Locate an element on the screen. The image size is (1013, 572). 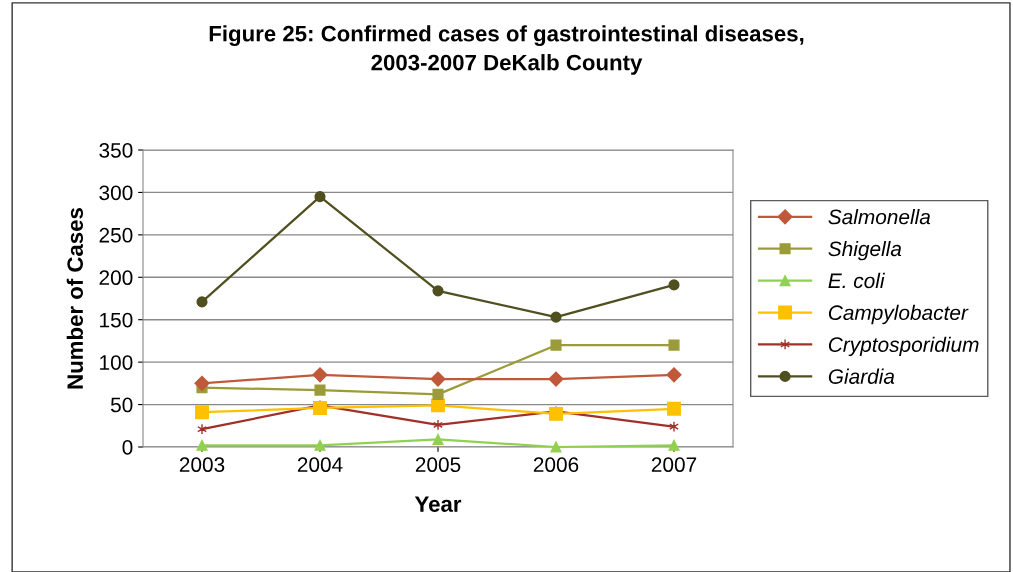
x-tick-label: 2006 is located at coordinates (556, 465).